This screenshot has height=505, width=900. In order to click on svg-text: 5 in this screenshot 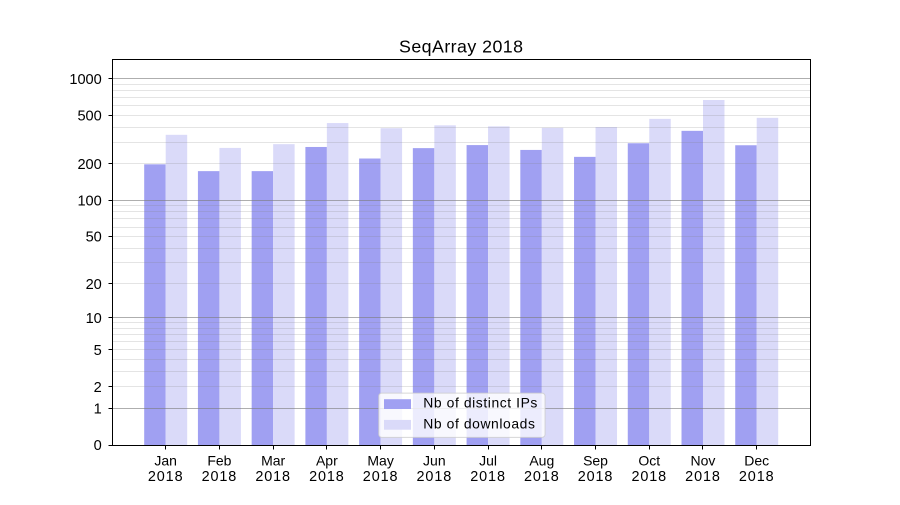, I will do `click(98, 351)`.